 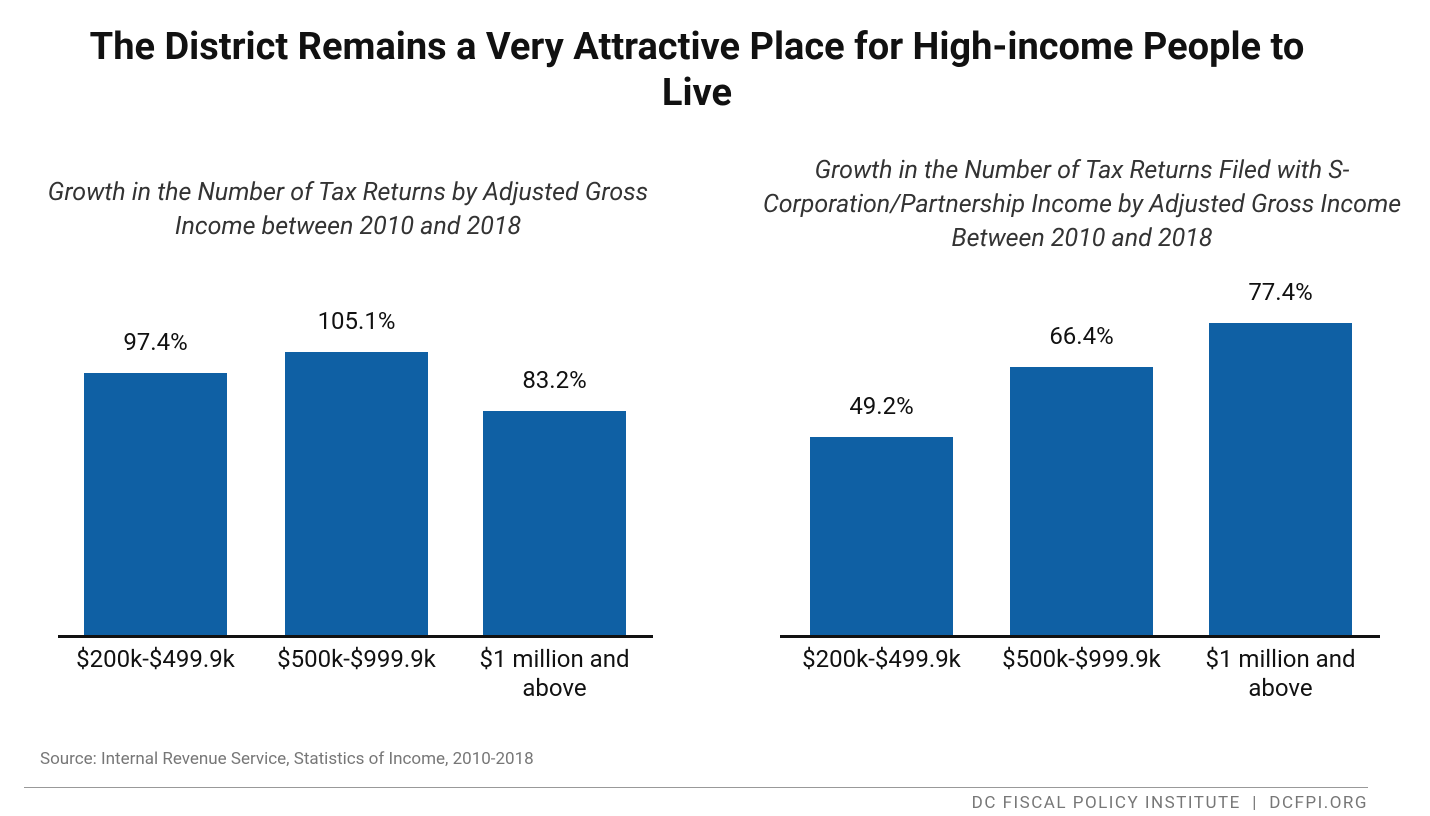 What do you see at coordinates (1081, 336) in the screenshot?
I see `value-label: 66.4%` at bounding box center [1081, 336].